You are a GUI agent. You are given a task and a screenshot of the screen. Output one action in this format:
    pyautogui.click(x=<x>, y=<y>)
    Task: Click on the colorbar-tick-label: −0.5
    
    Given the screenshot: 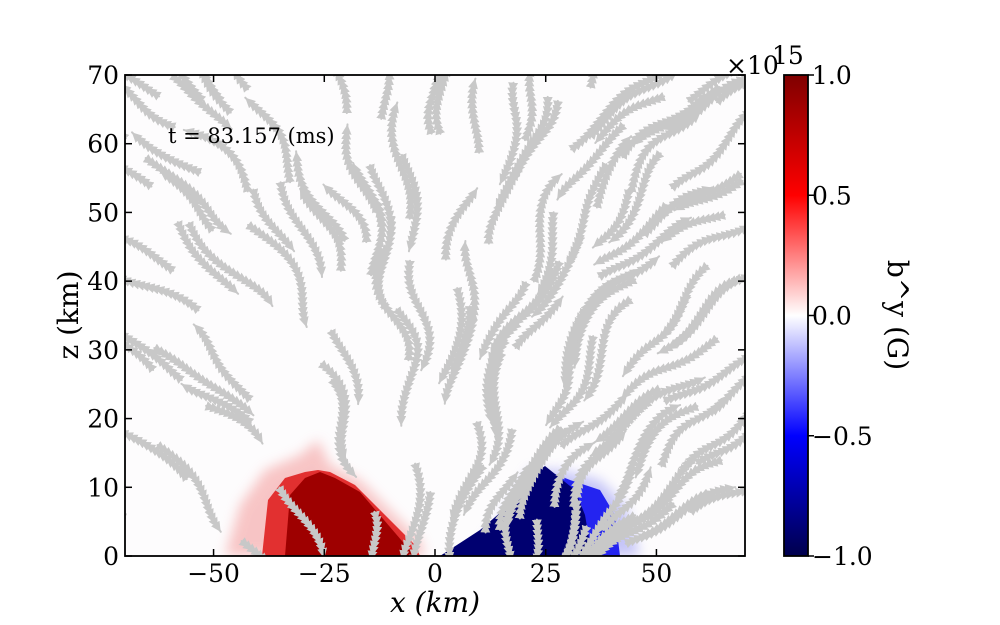 What is the action you would take?
    pyautogui.click(x=842, y=436)
    